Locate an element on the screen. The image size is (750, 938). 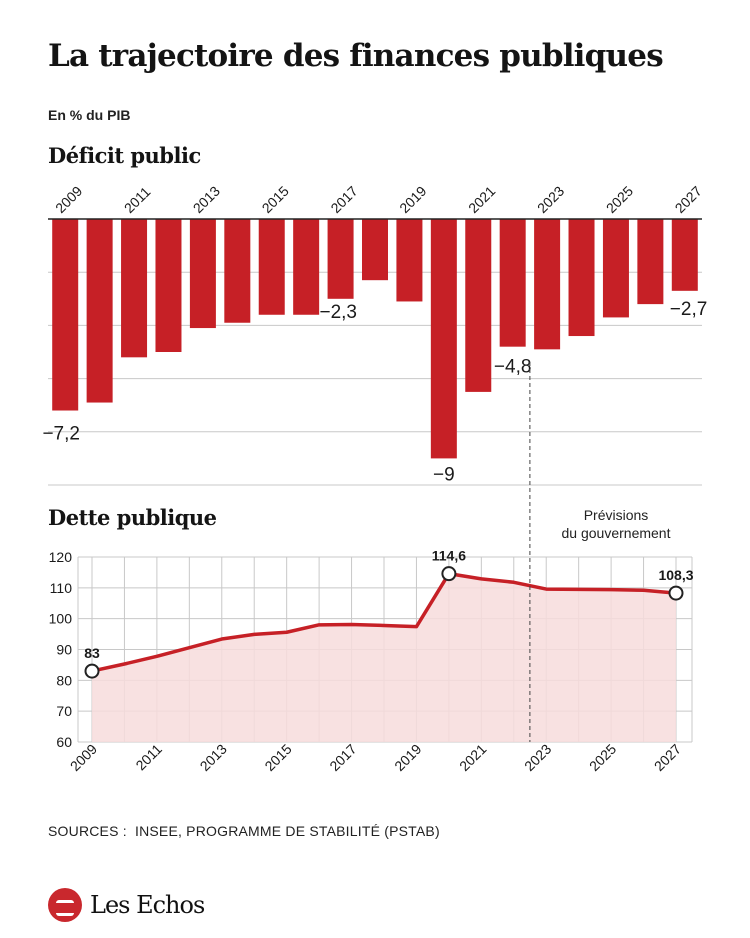
debt-y-tick-80: 80 is located at coordinates (64, 680).